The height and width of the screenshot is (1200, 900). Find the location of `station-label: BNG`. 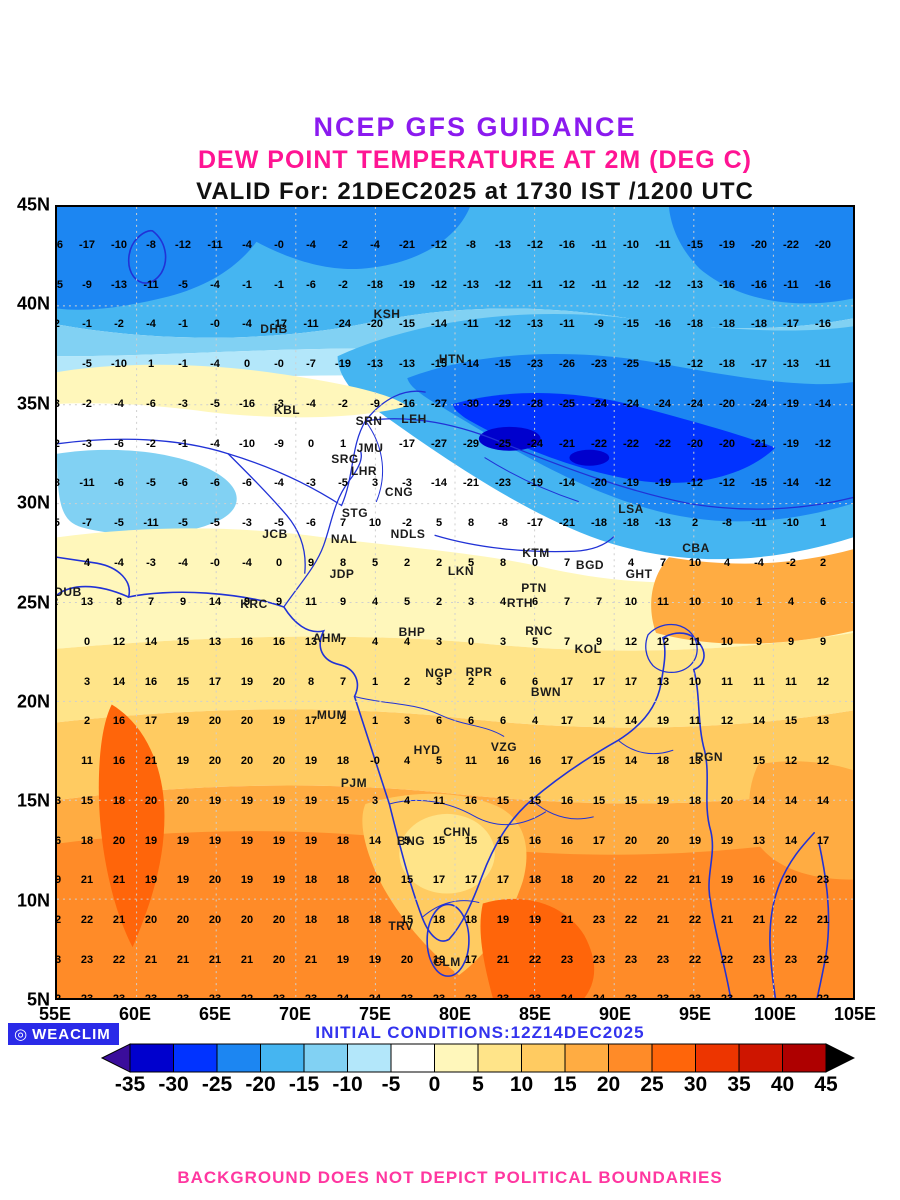

station-label: BNG is located at coordinates (411, 841).